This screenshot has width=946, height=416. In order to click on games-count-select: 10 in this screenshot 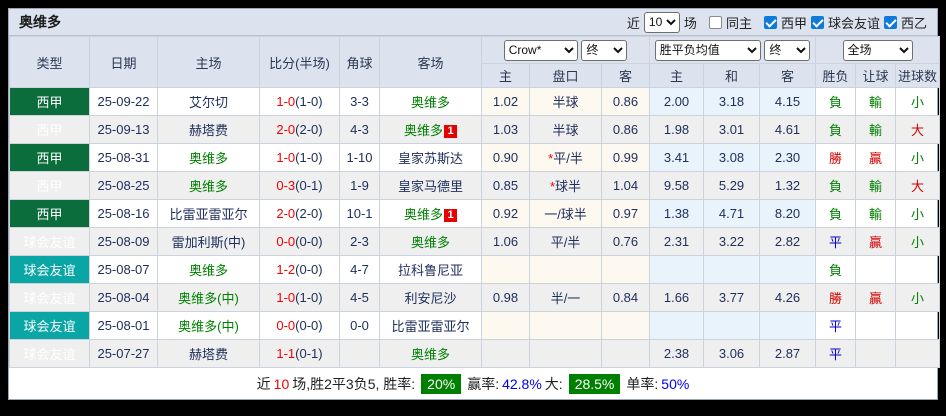, I will do `click(661, 22)`.